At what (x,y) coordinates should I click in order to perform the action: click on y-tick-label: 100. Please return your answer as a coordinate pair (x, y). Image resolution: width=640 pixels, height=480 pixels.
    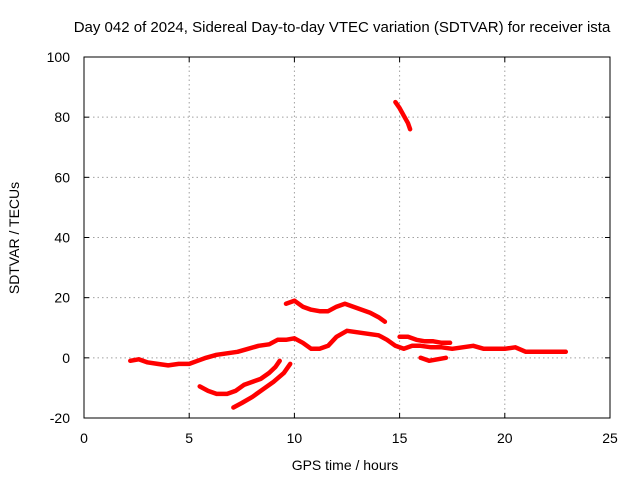
    Looking at the image, I should click on (59, 57).